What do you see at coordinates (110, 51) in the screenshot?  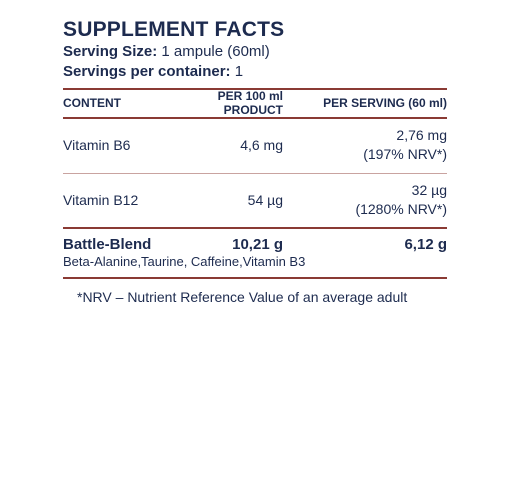 I see `serving-size-label: Serving Size:` at bounding box center [110, 51].